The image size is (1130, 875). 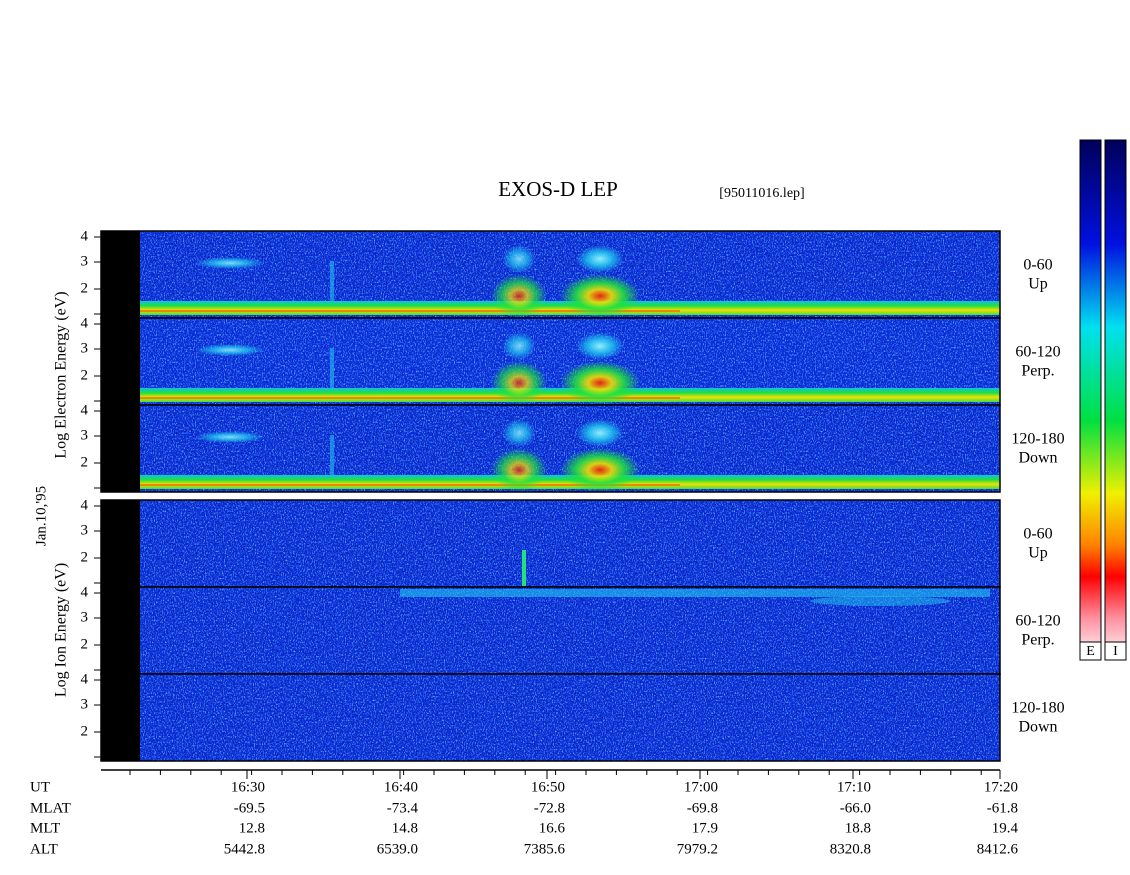 I want to click on footer-value: 16:50, so click(x=548, y=787).